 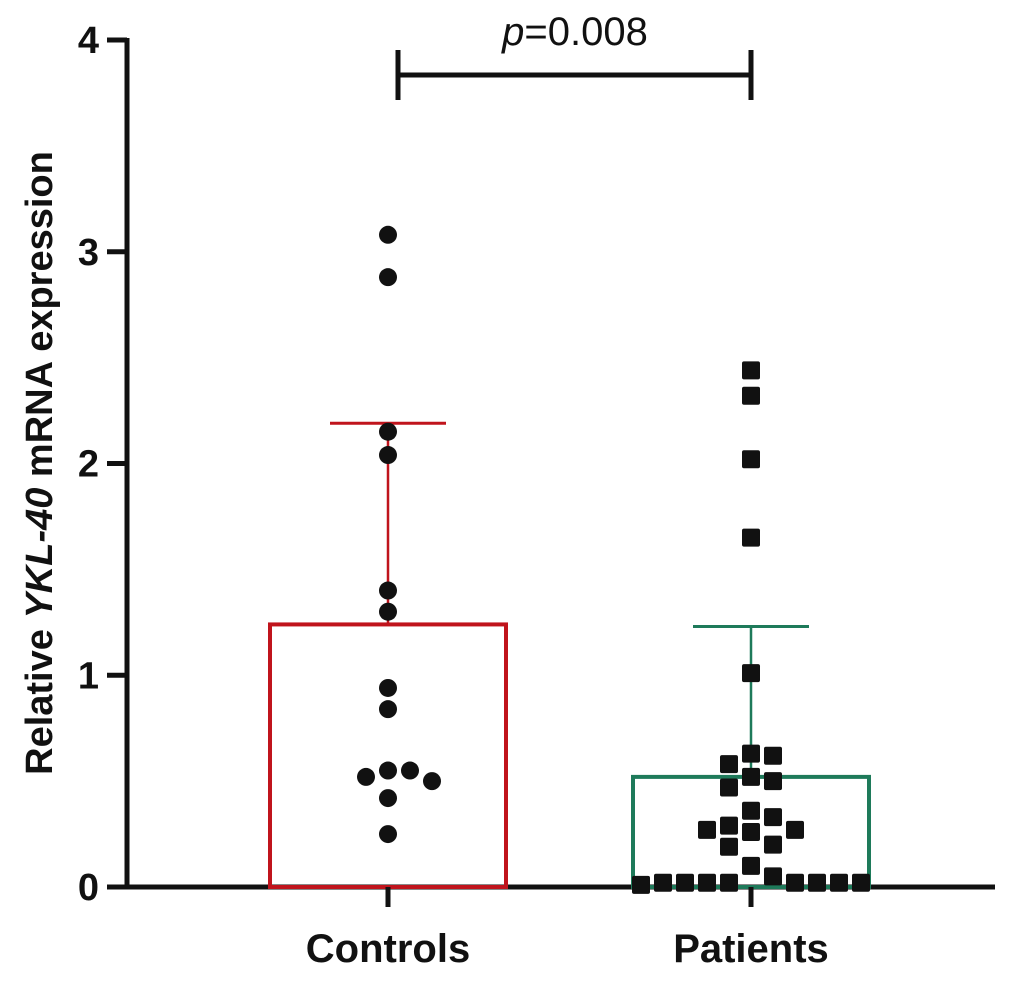 What do you see at coordinates (88, 888) in the screenshot?
I see `y-tick-label-0: 0` at bounding box center [88, 888].